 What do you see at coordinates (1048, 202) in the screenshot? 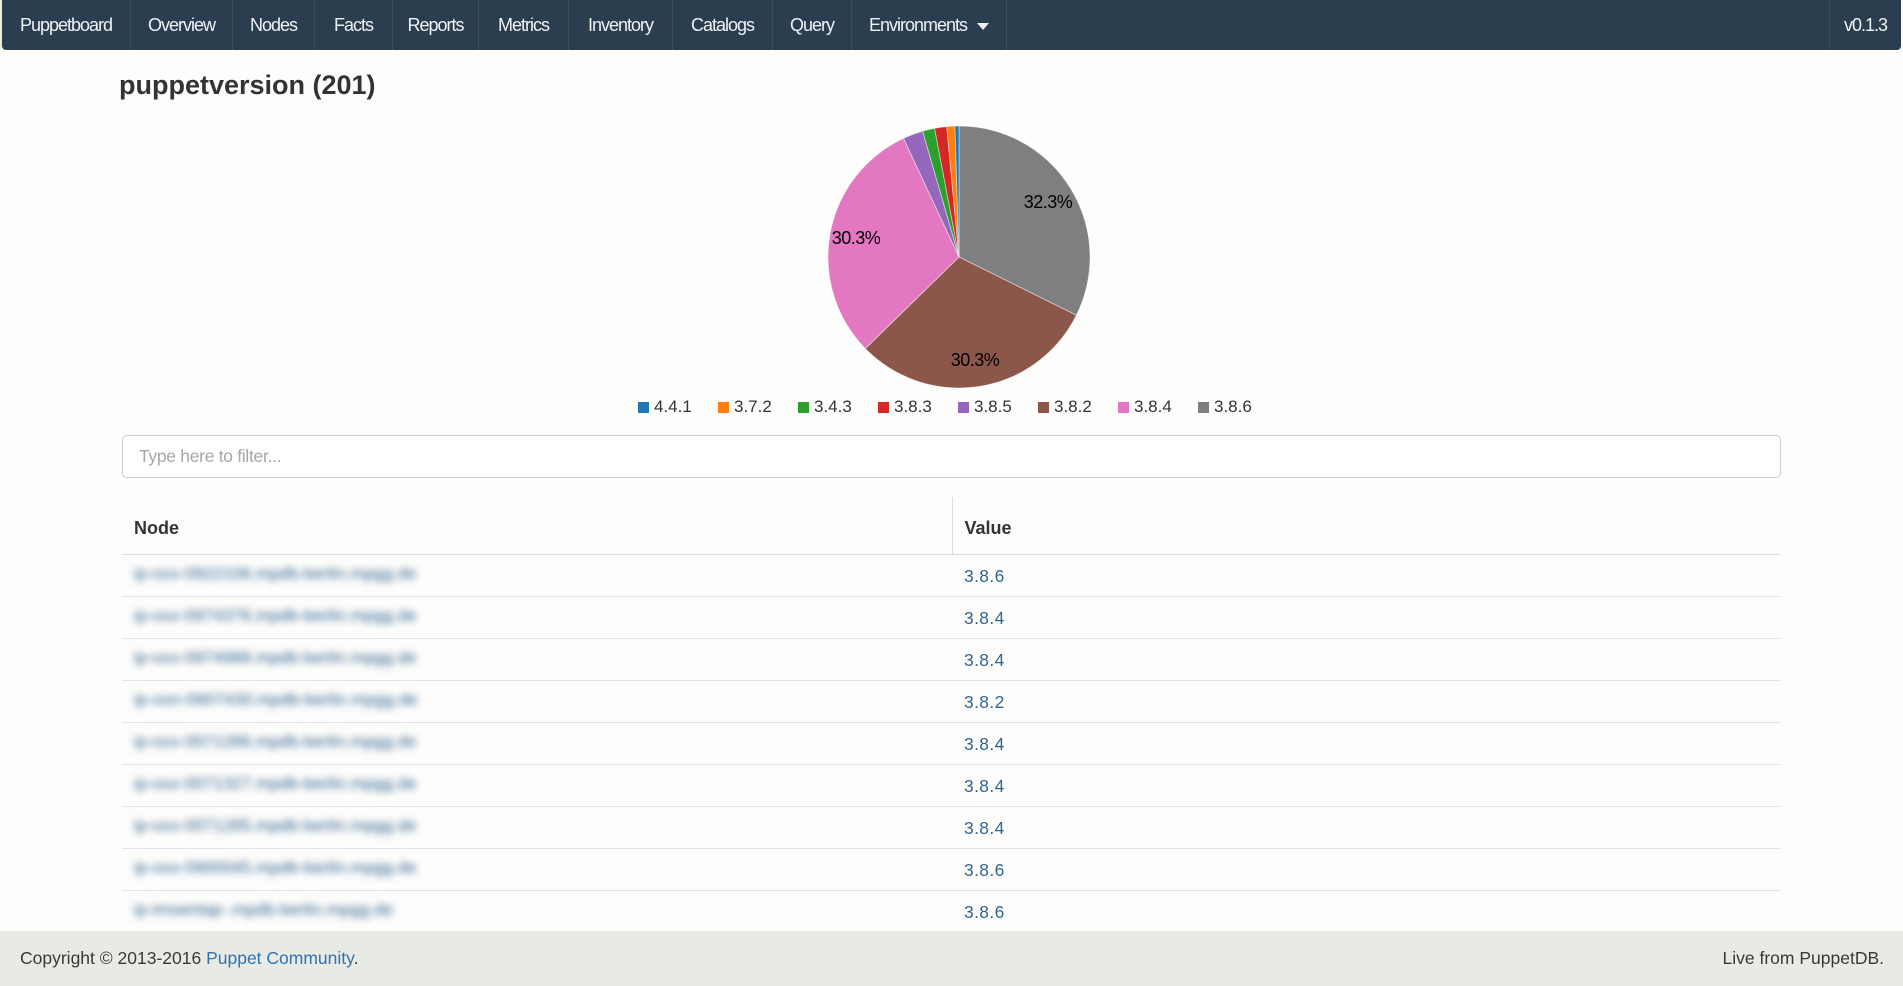
I see `svg-text: 32.3%` at bounding box center [1048, 202].